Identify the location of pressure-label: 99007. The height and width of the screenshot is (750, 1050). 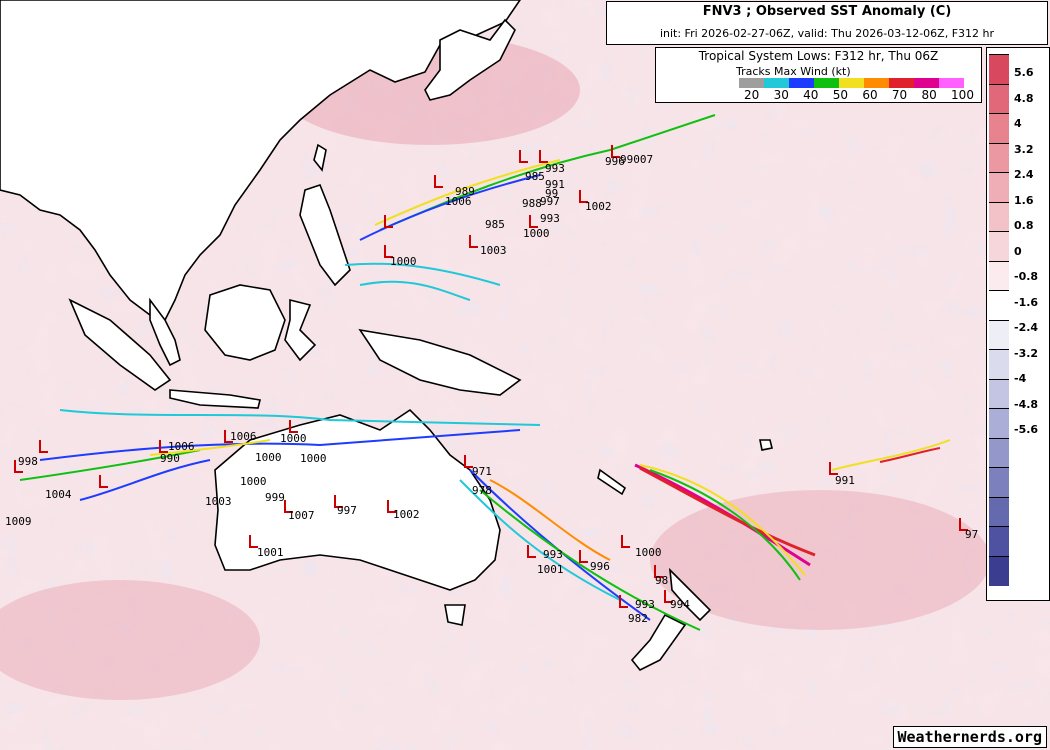
(636, 159).